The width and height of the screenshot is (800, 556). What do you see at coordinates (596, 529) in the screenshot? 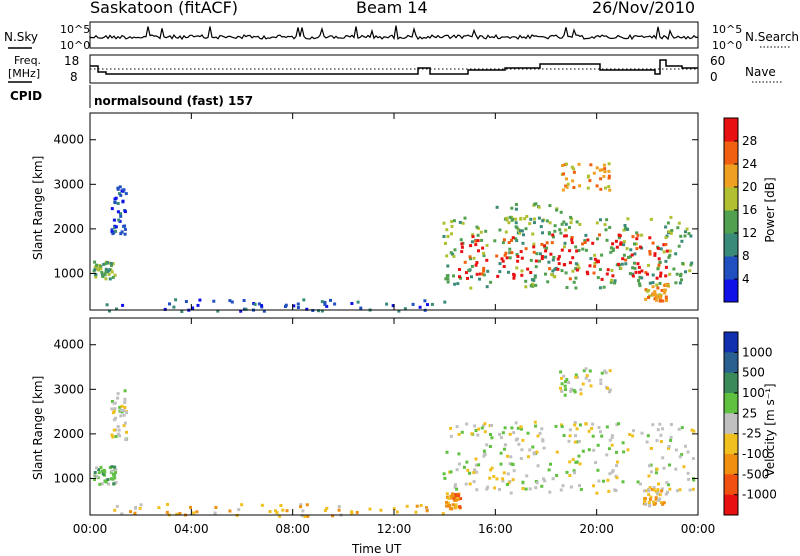
I see `x-tick-label: 20:00` at bounding box center [596, 529].